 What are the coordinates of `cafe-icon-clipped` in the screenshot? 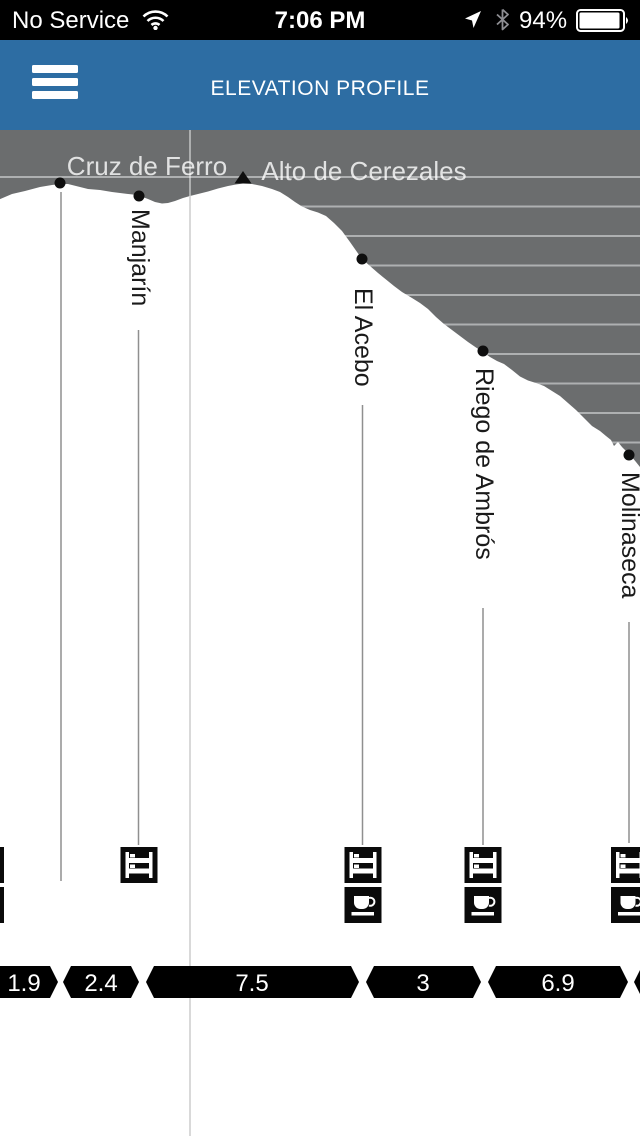 It's located at (2, 905).